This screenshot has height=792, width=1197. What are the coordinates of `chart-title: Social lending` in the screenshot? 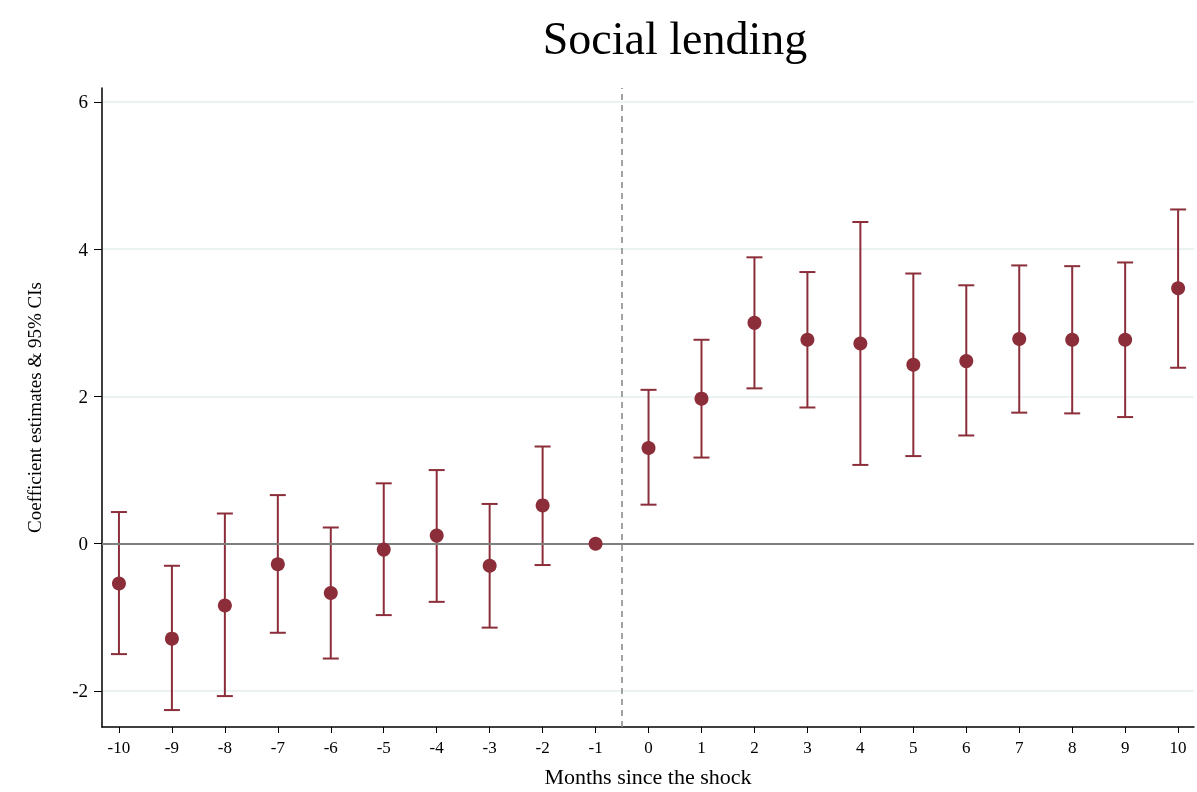 It's located at (675, 38).